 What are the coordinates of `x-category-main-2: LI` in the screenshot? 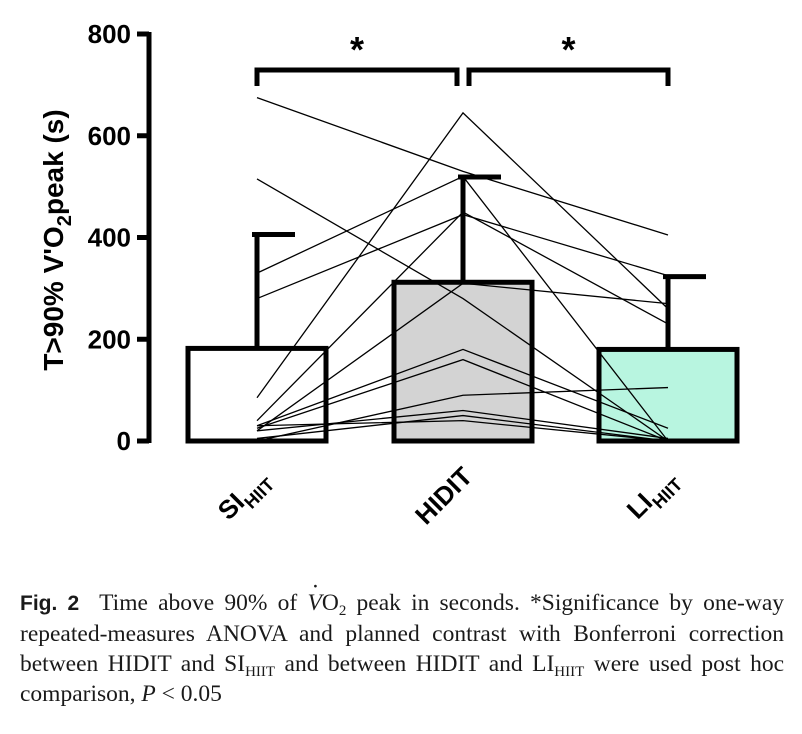 It's located at (640, 506).